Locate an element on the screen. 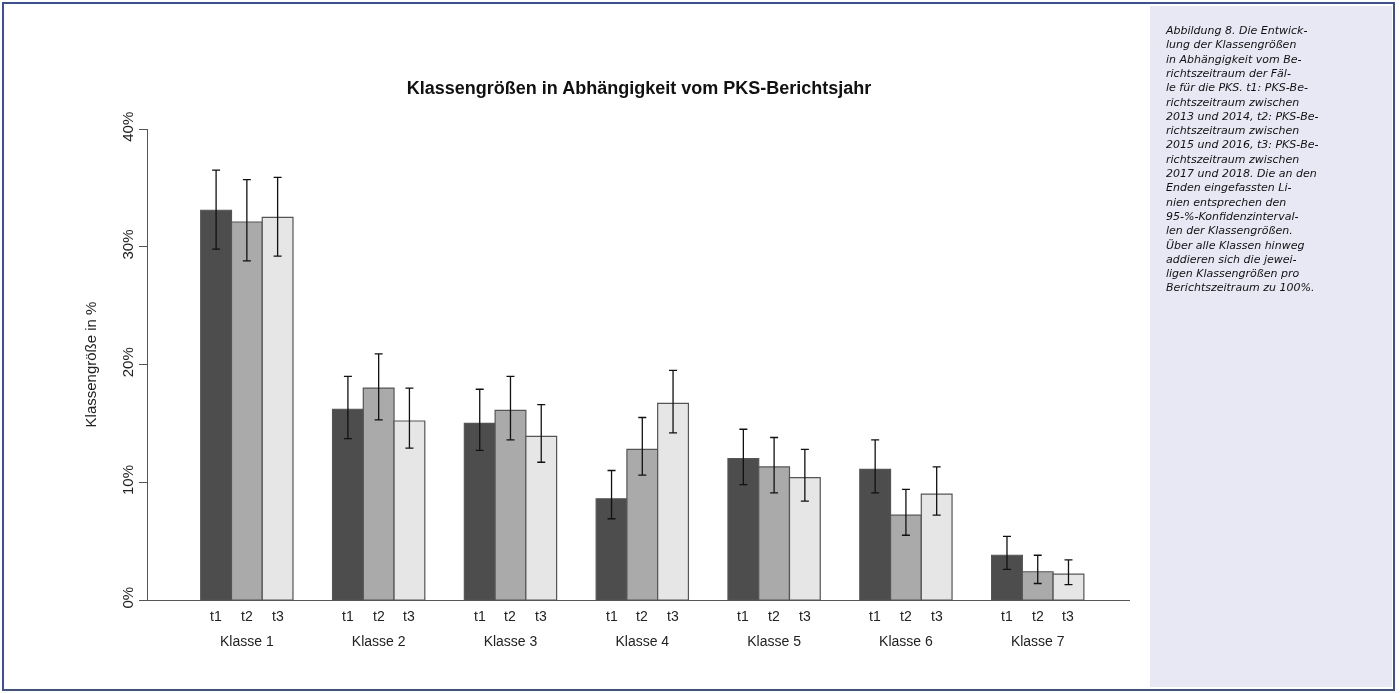 This screenshot has height=693, width=1400. x-tick-label: Klasse 1 is located at coordinates (247, 640).